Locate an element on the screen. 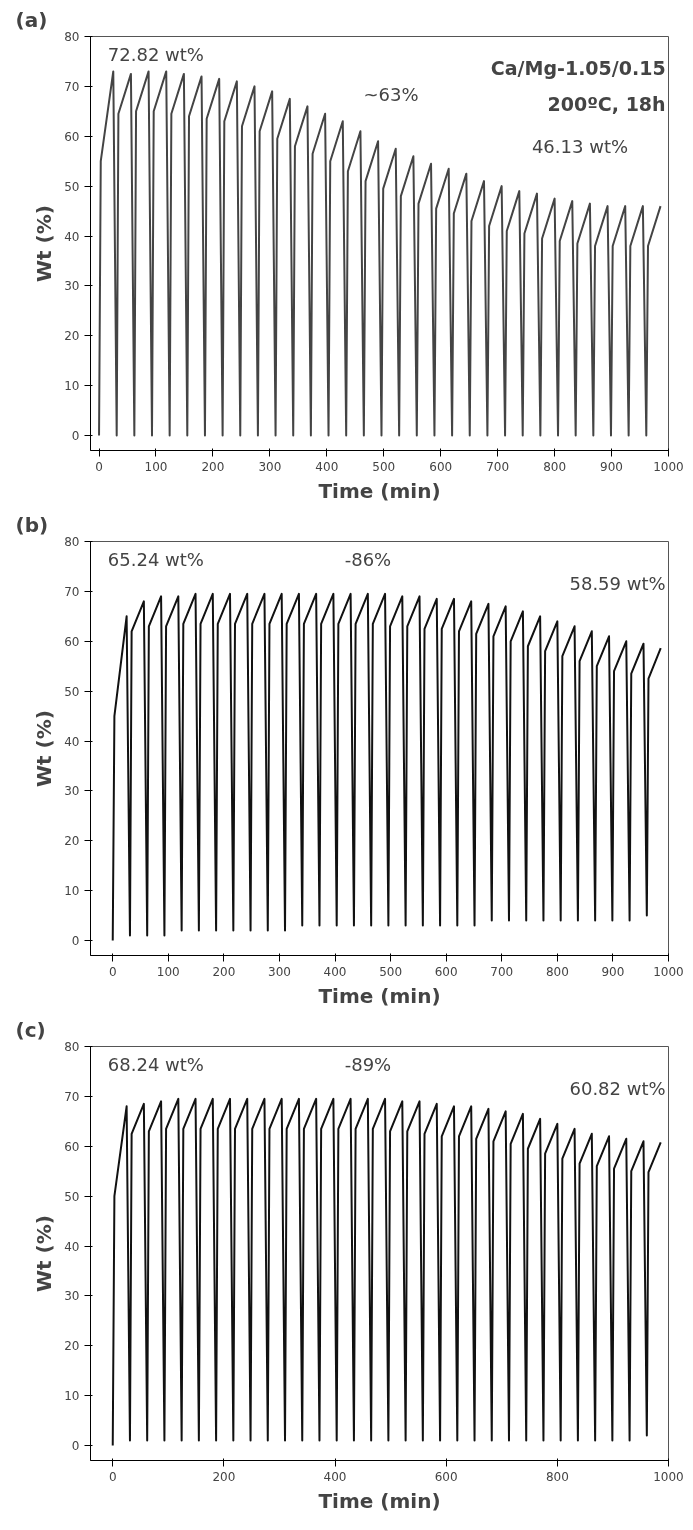 This screenshot has width=693, height=1530. annotation: Ca/Mg-1.05/0.15 is located at coordinates (578, 67).